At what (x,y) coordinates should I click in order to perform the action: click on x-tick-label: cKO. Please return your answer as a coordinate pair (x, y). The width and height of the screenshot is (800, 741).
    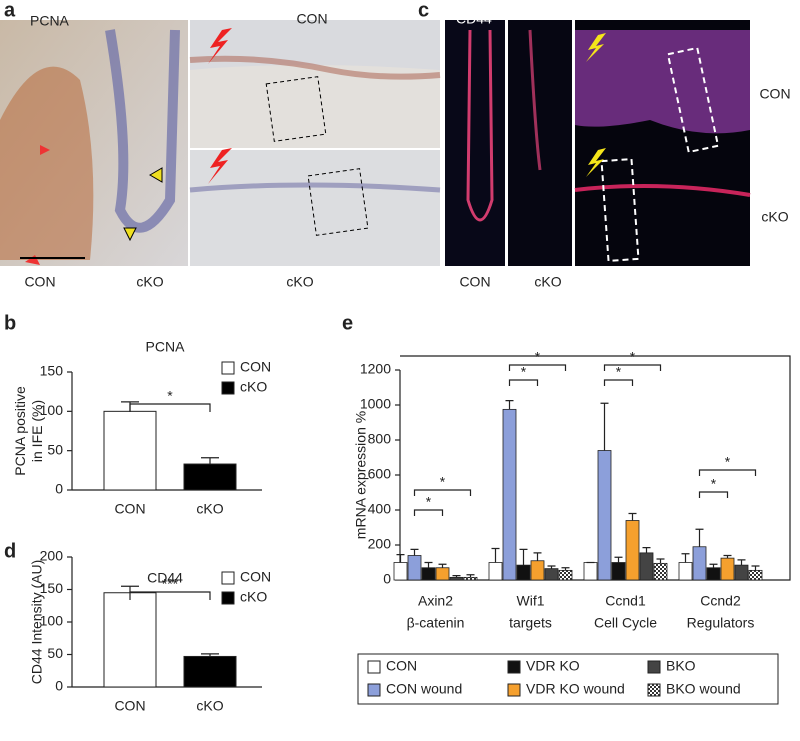
    Looking at the image, I should click on (209, 509).